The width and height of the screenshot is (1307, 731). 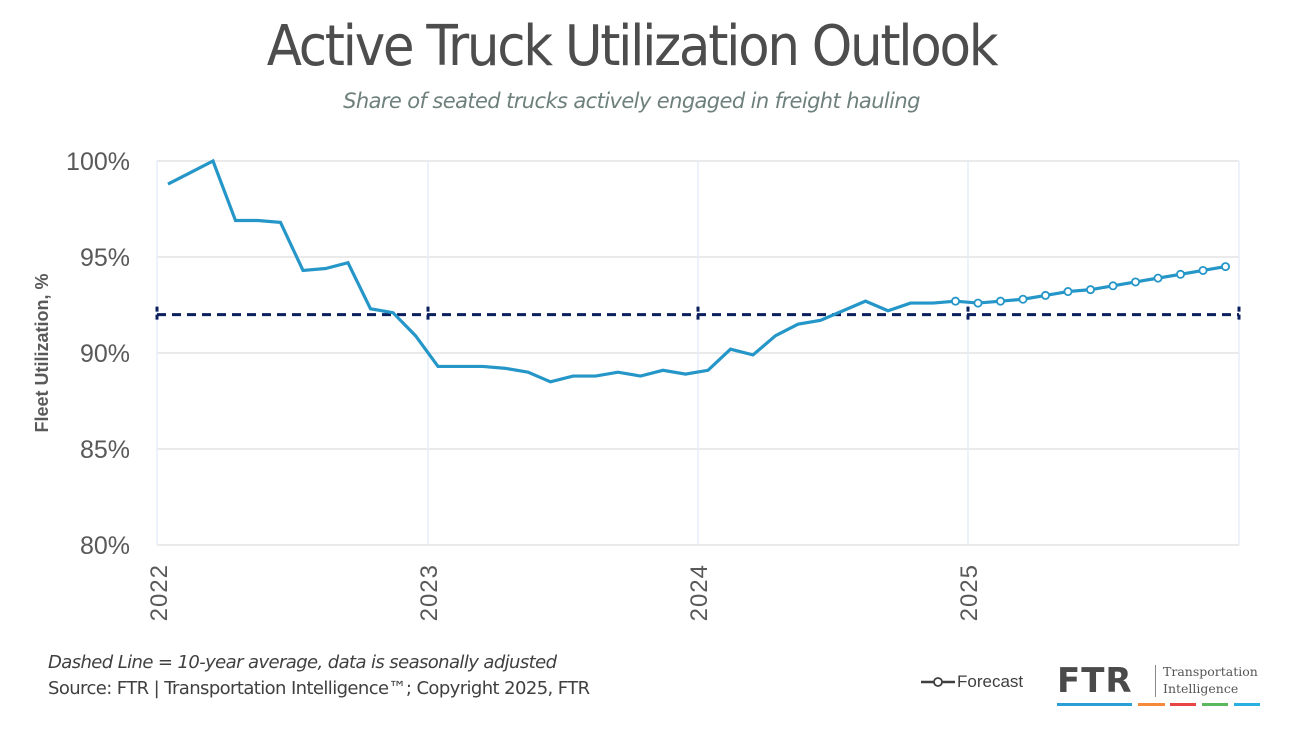 I want to click on legend-label-forecast: Forecast, so click(x=990, y=681).